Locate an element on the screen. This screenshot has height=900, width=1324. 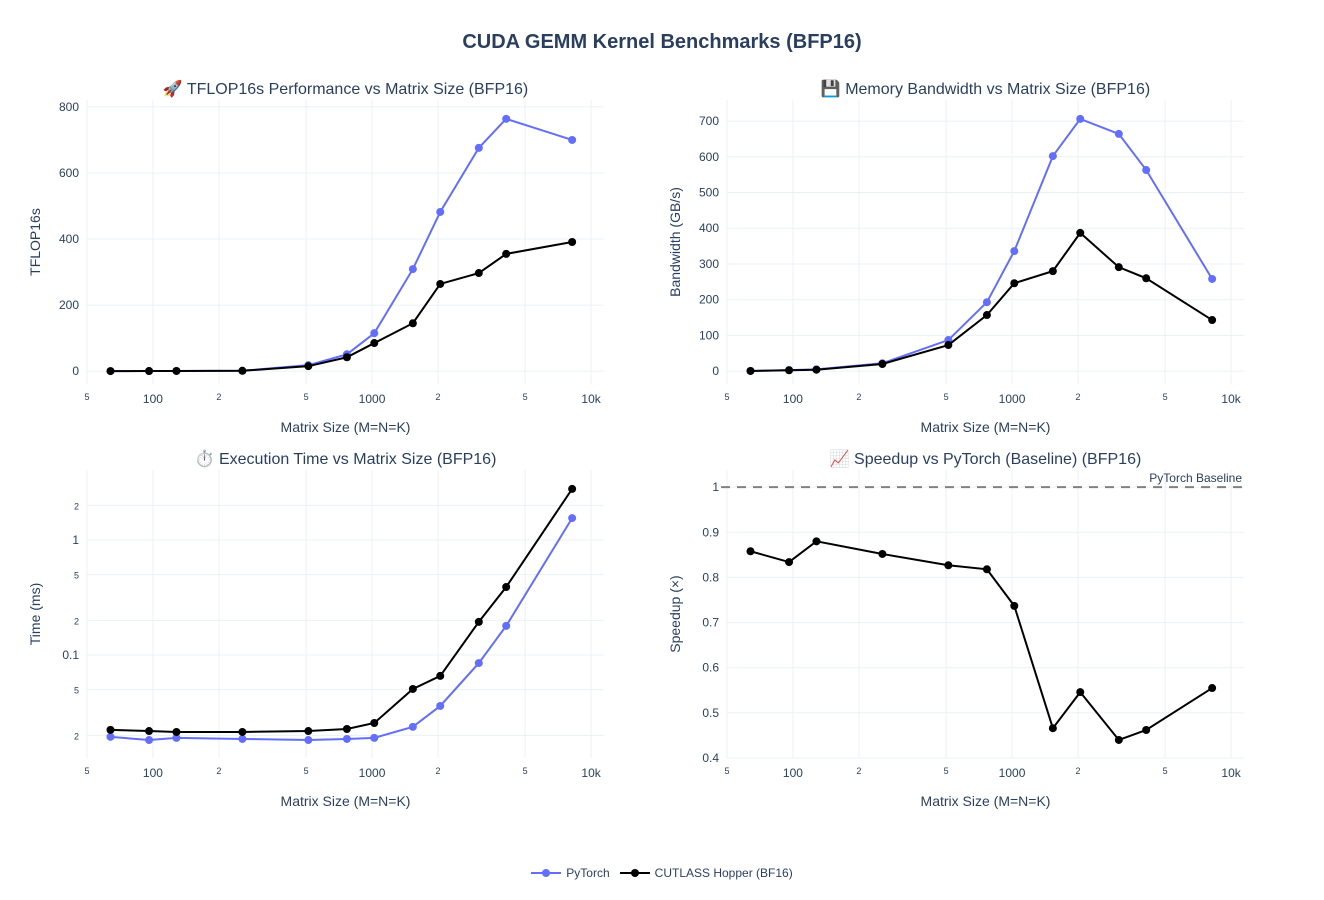
speedup-x-axis-label: Matrix Size (M=N=K) is located at coordinates (986, 801).